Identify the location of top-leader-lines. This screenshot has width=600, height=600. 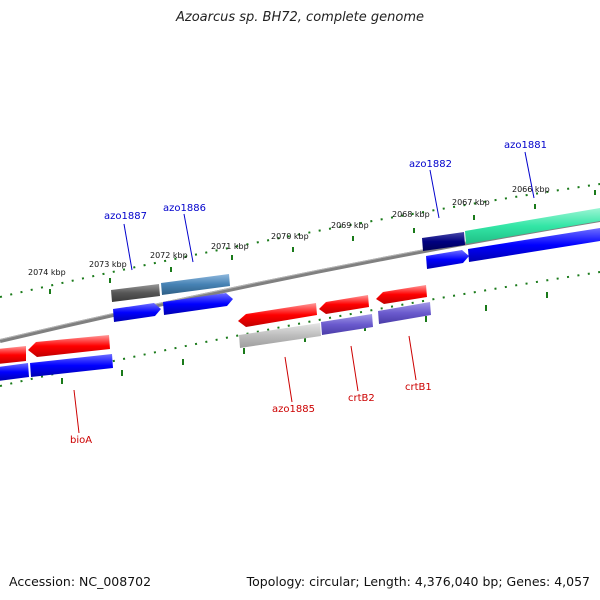
(329, 211).